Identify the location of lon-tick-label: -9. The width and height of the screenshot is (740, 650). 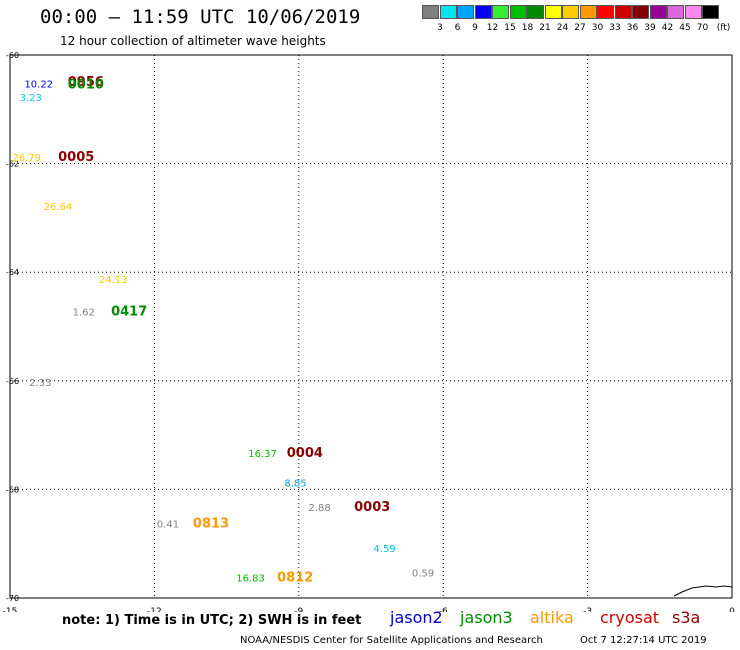
(298, 609).